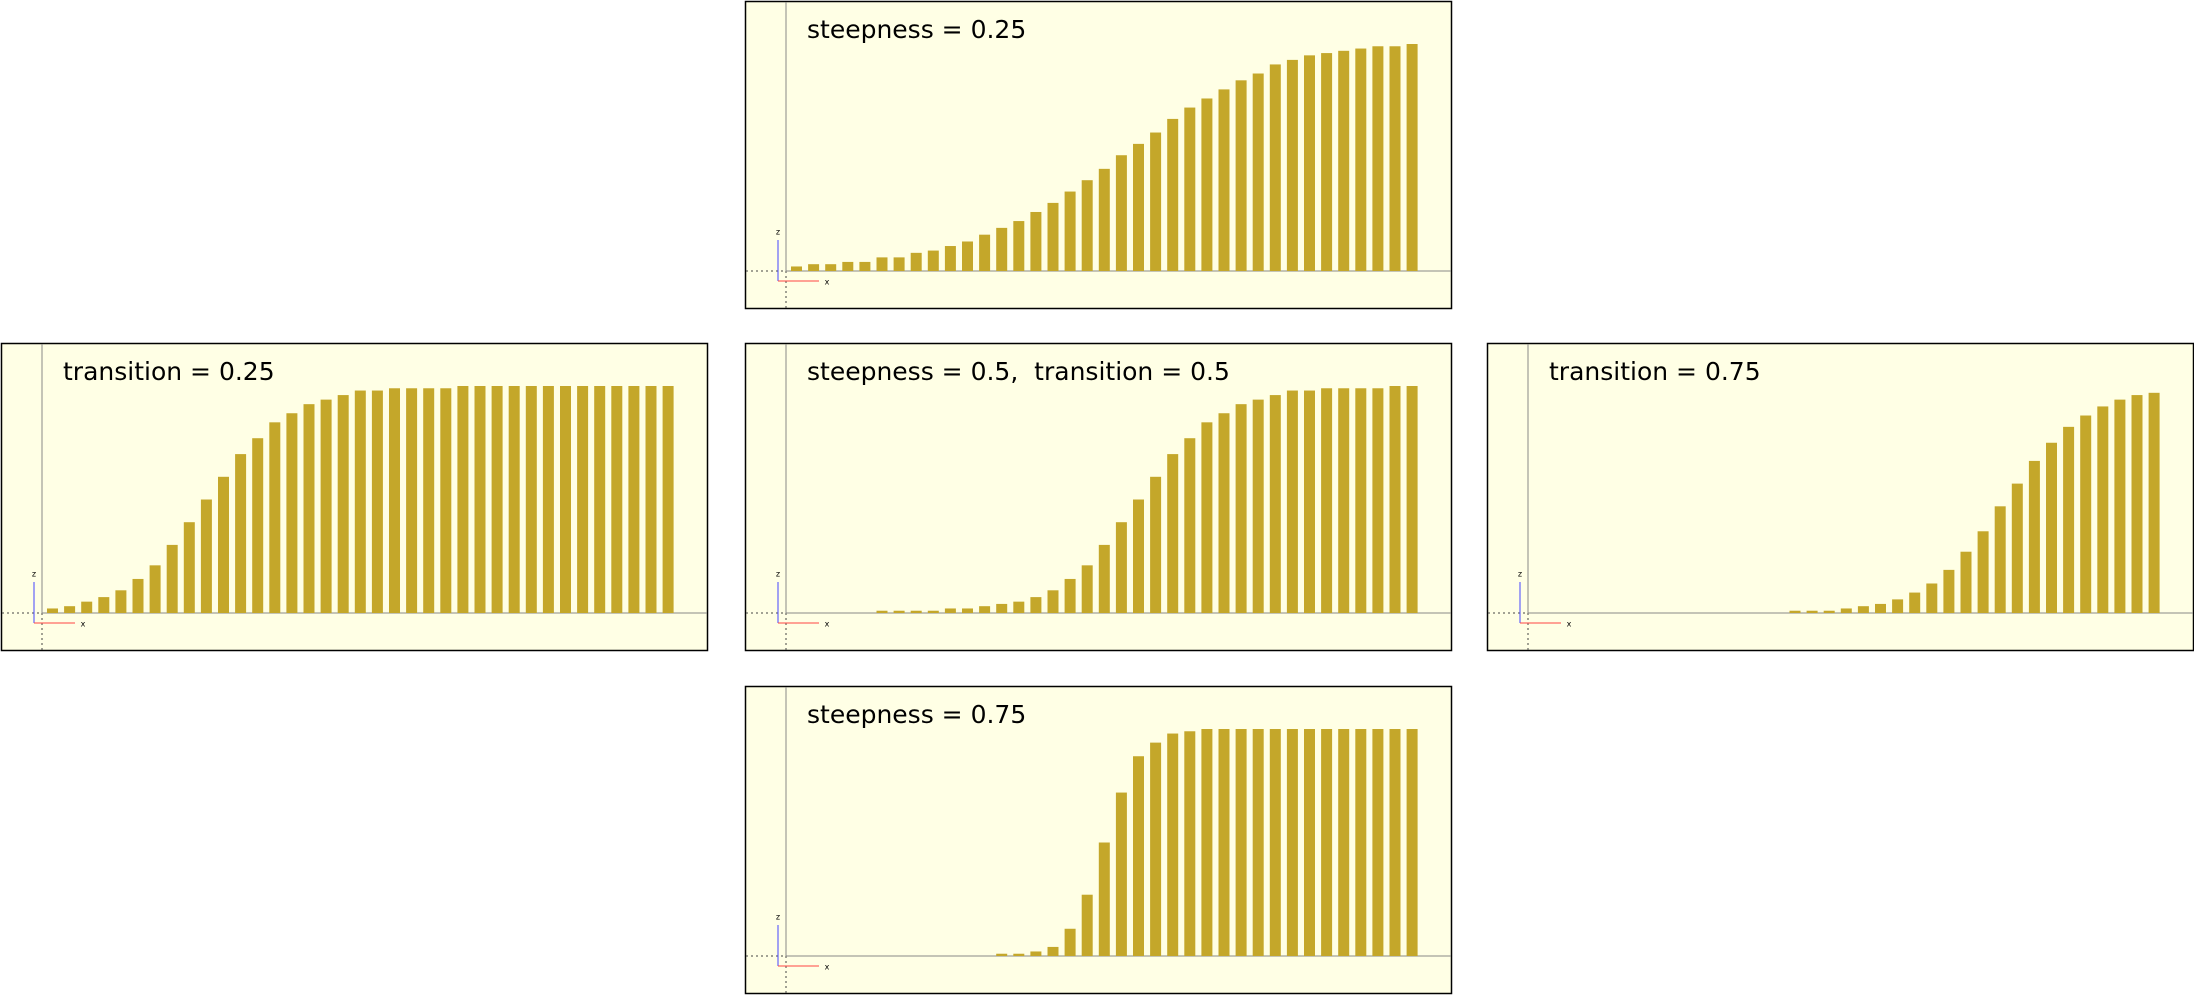 The width and height of the screenshot is (2194, 995). Describe the element at coordinates (1098, 155) in the screenshot. I see `panel: z x steepness = 0.25` at that location.